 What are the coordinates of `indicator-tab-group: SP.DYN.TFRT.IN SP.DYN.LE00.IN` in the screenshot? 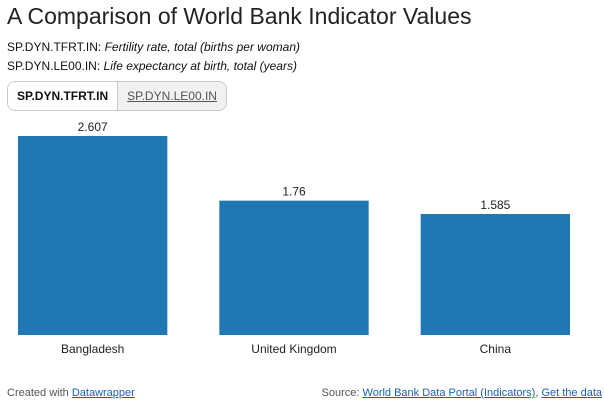 It's located at (117, 96).